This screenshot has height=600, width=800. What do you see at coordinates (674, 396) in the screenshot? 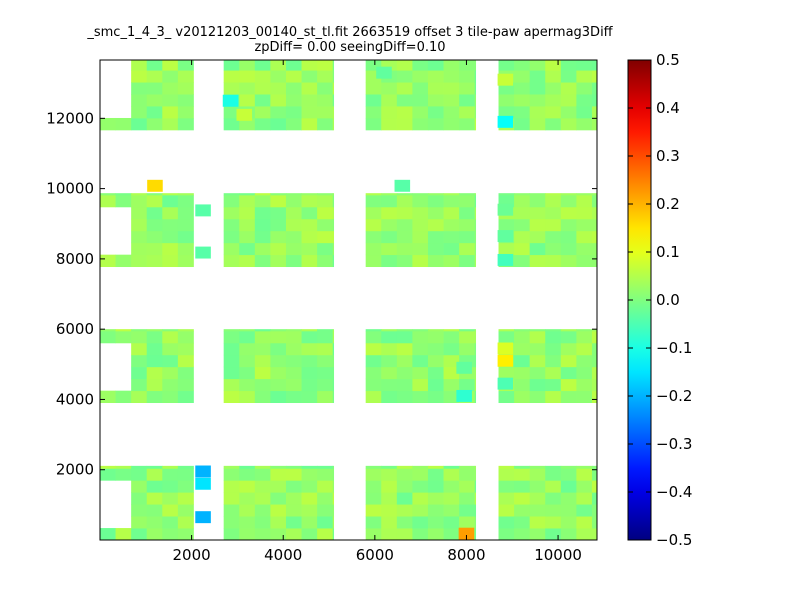
I see `colorbar-tick-label: −0.2` at bounding box center [674, 396].